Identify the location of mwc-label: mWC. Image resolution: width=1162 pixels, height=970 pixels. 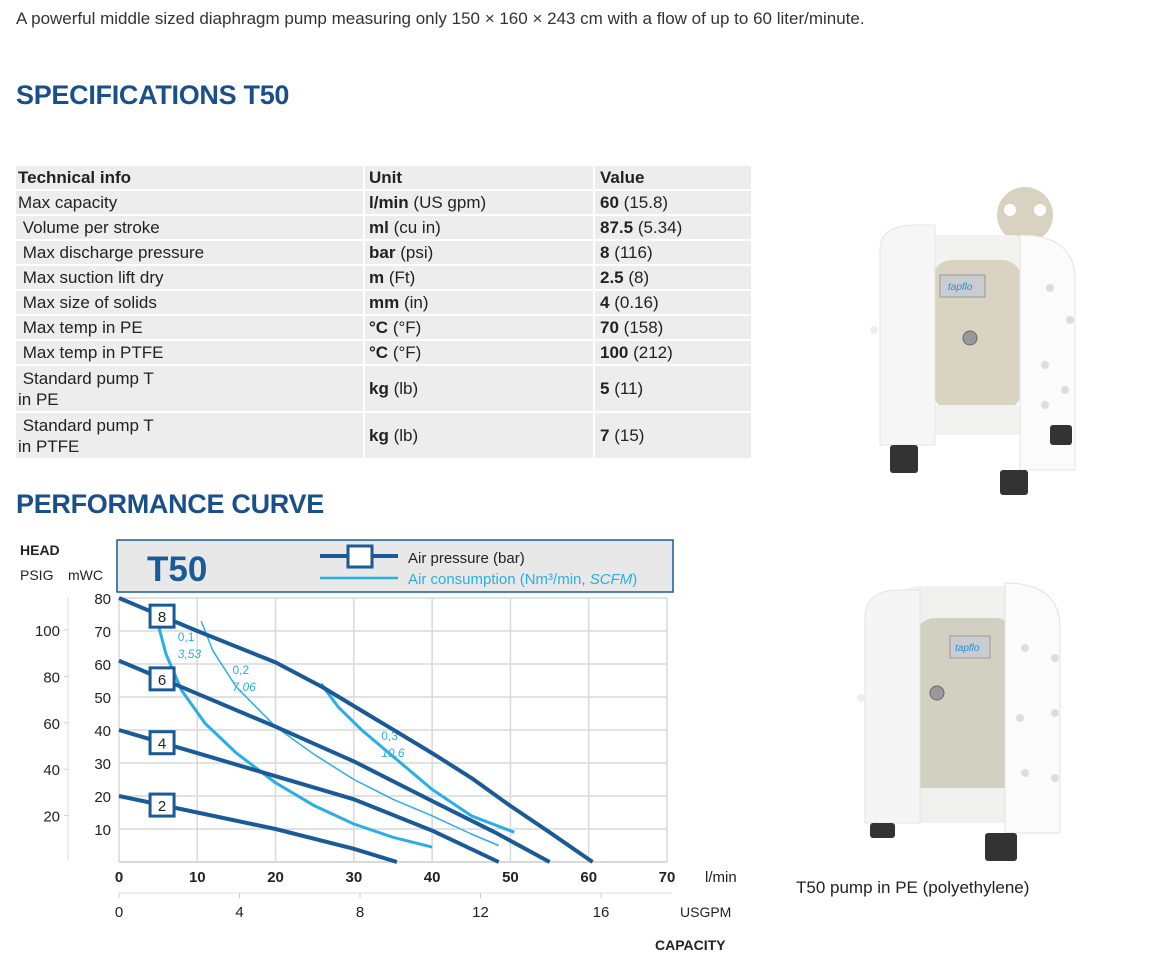
(85, 575).